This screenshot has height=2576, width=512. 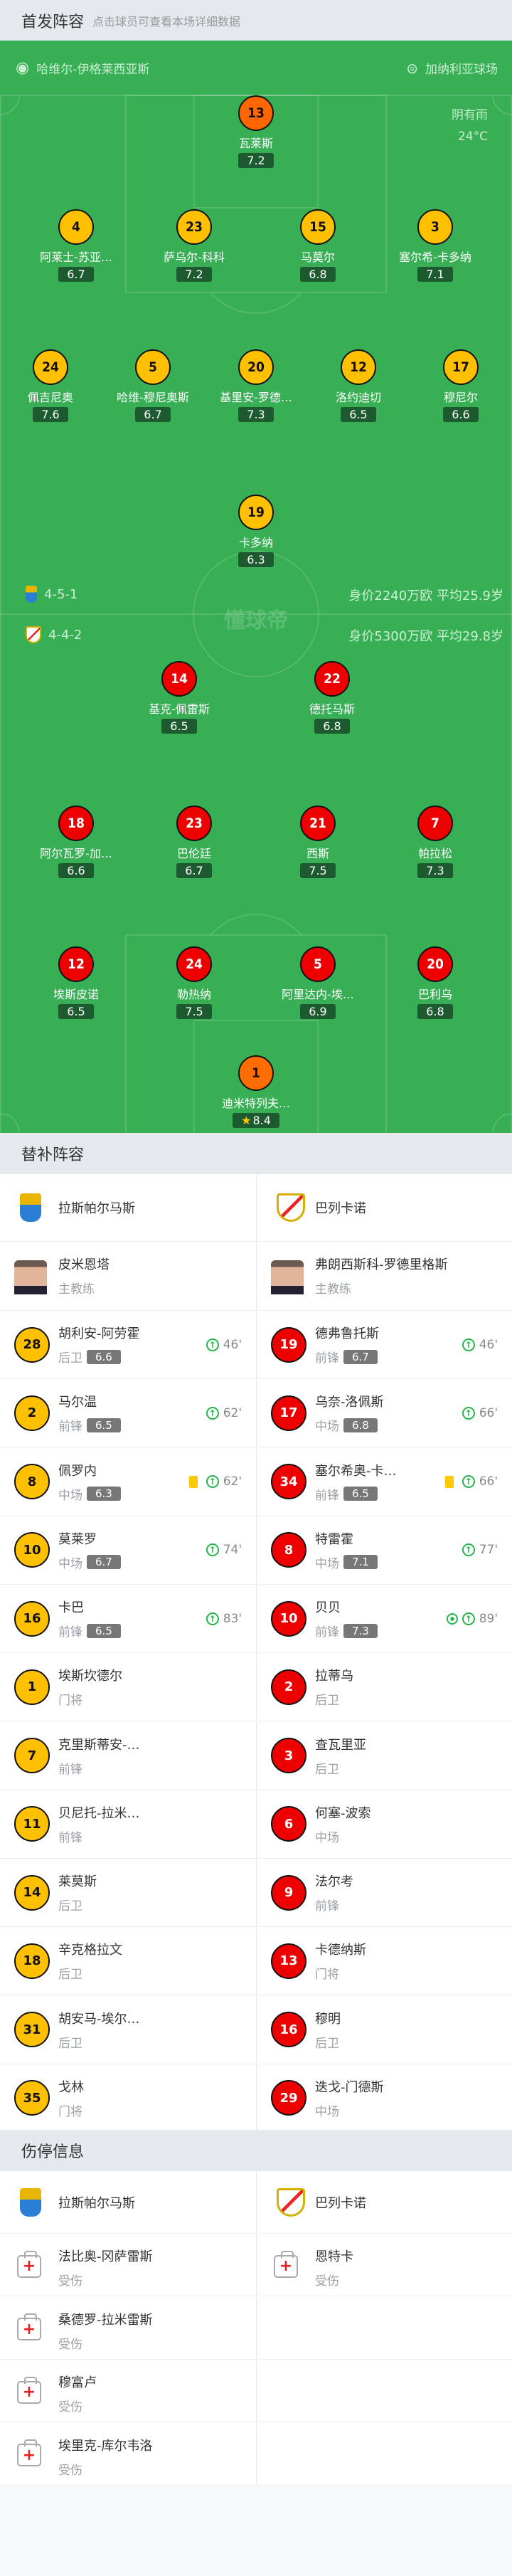 I want to click on player-name: 何塞-波索, so click(x=343, y=1813).